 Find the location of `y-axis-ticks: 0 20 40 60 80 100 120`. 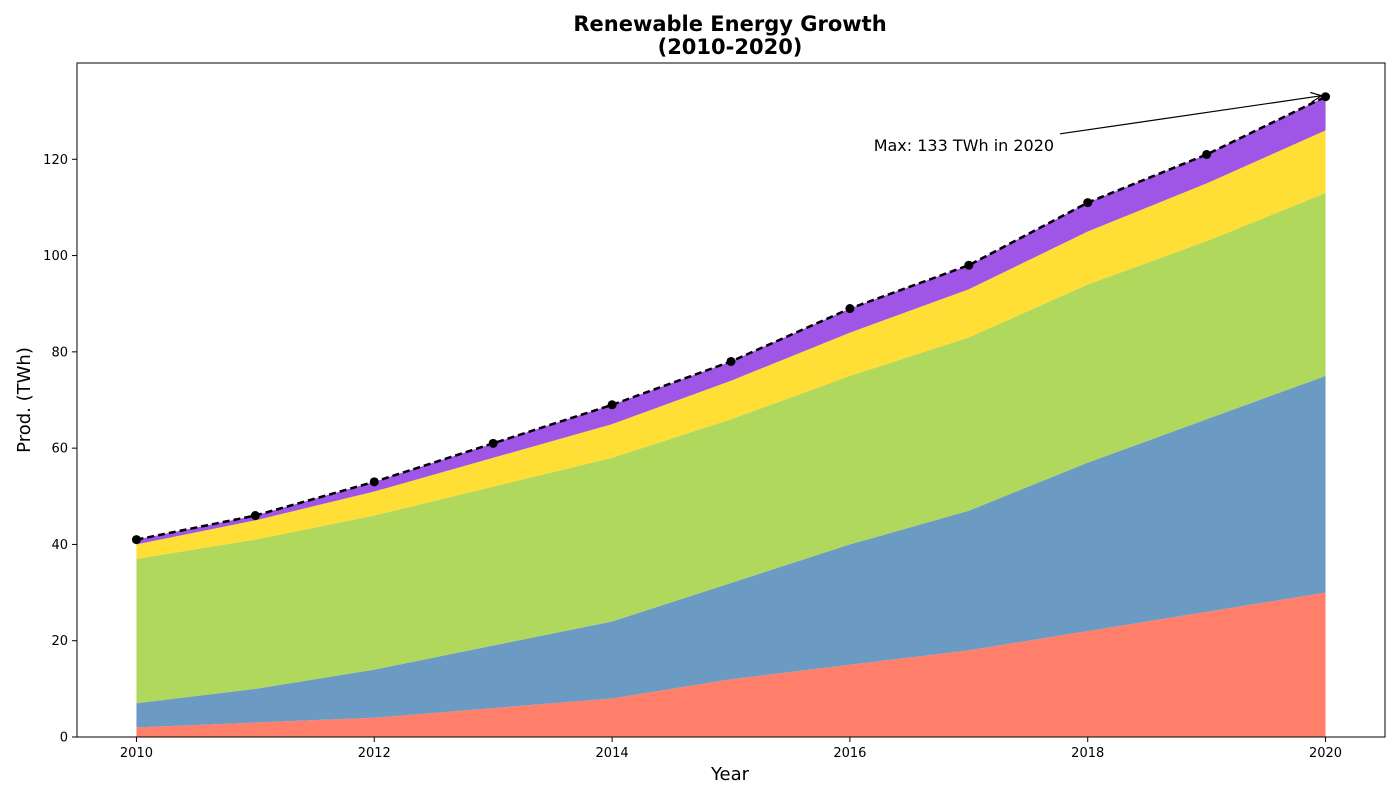

y-axis-ticks: 0 20 40 60 80 100 120 is located at coordinates (60, 449).